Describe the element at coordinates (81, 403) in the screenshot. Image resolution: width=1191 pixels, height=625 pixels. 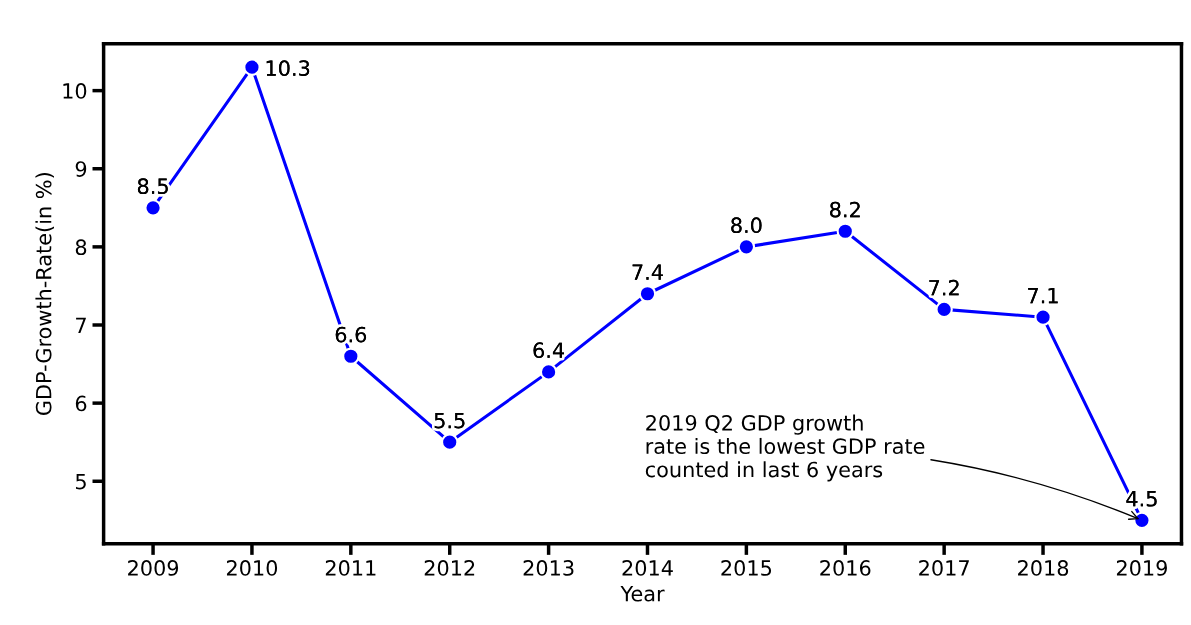
I see `y-tick-label: 6` at that location.